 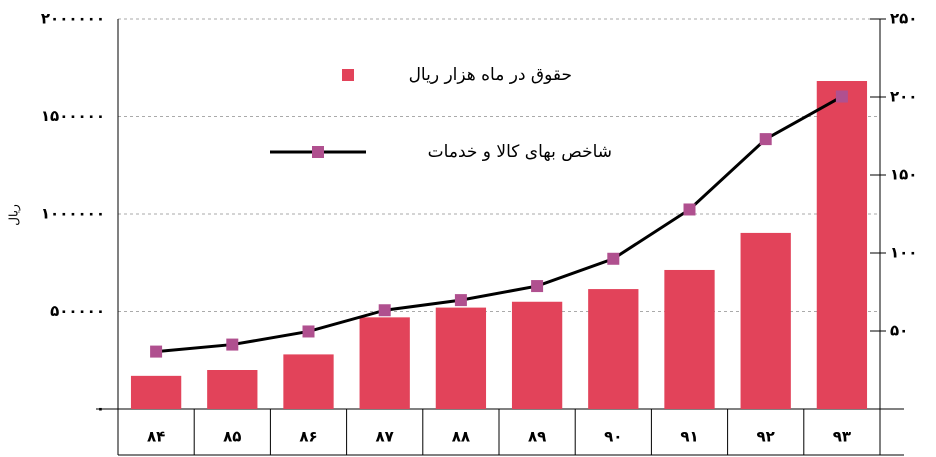 I want to click on y-axis-label: ریال, so click(x=14, y=215).